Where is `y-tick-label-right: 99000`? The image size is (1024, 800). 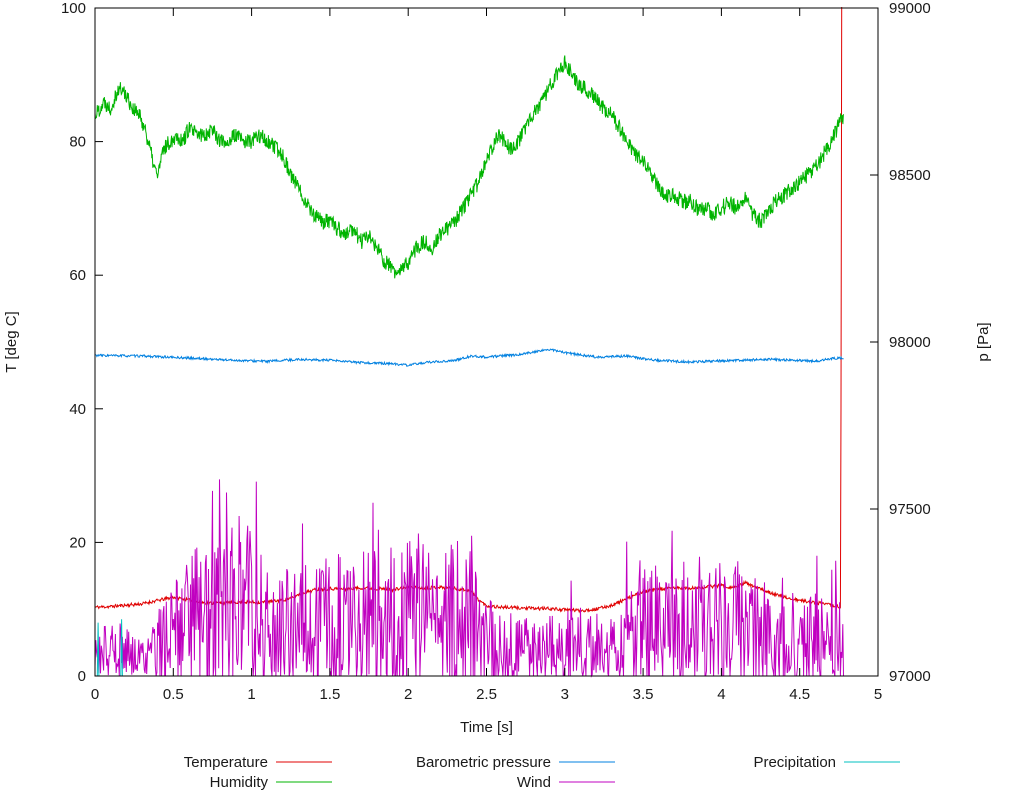
y-tick-label-right: 99000 is located at coordinates (910, 8).